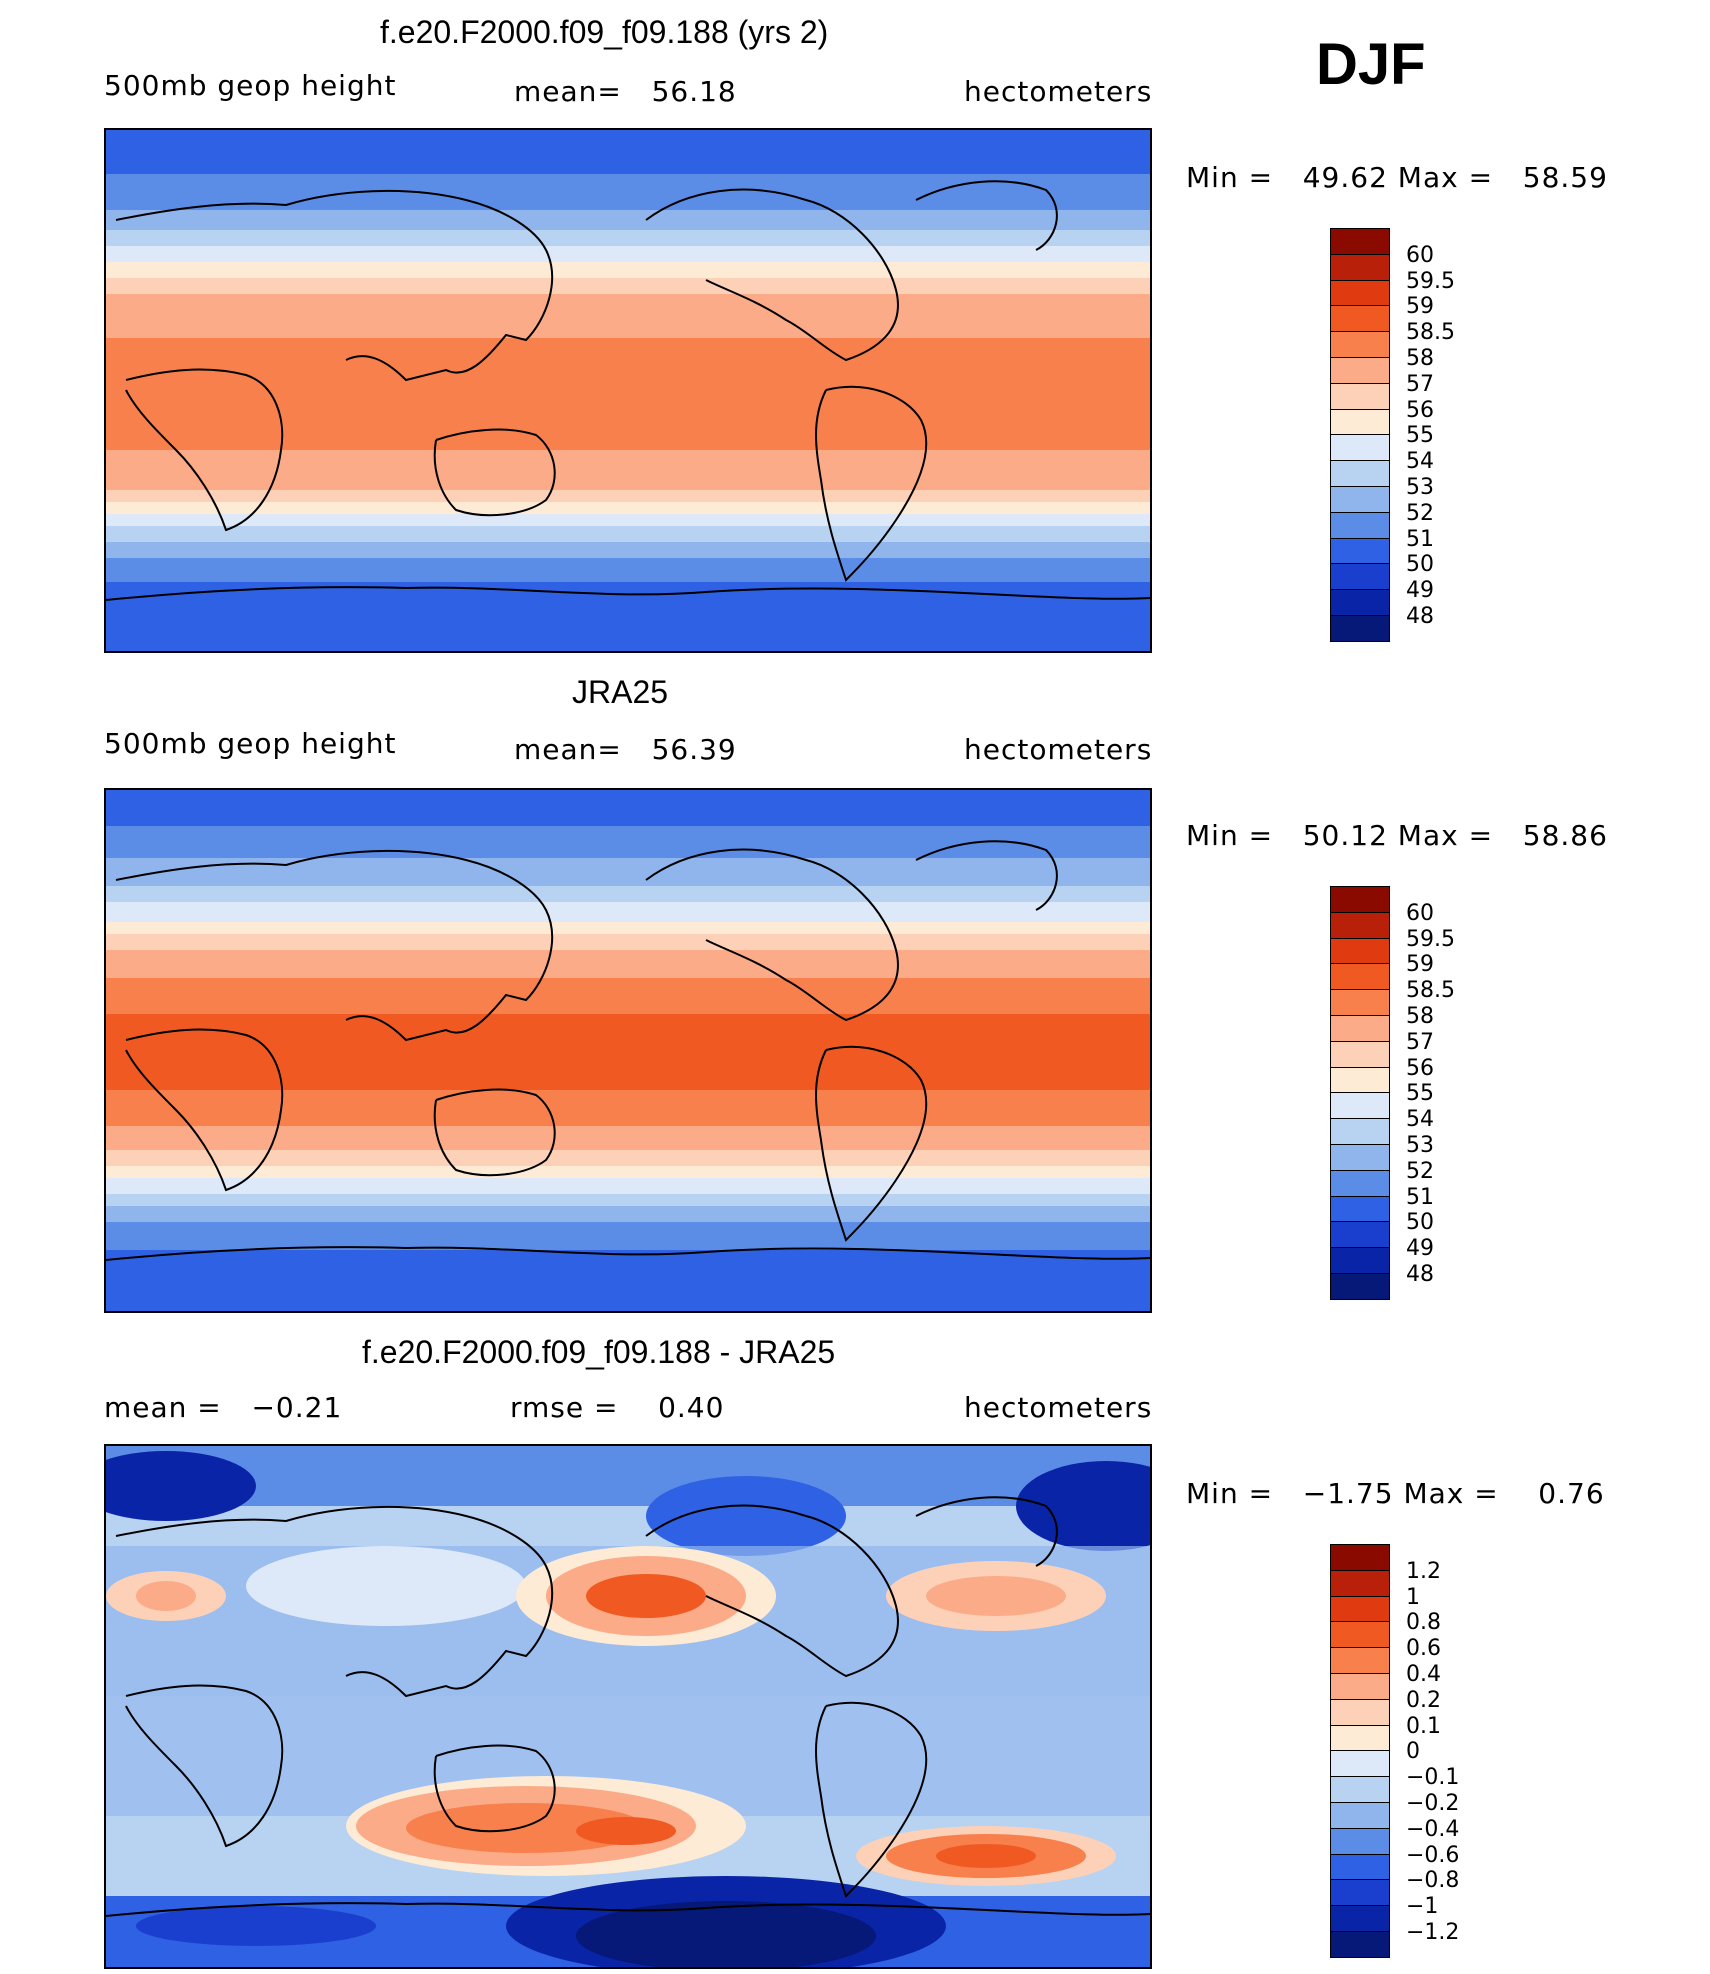  I want to click on colorbar-level-label: 0.4, so click(1423, 1674).